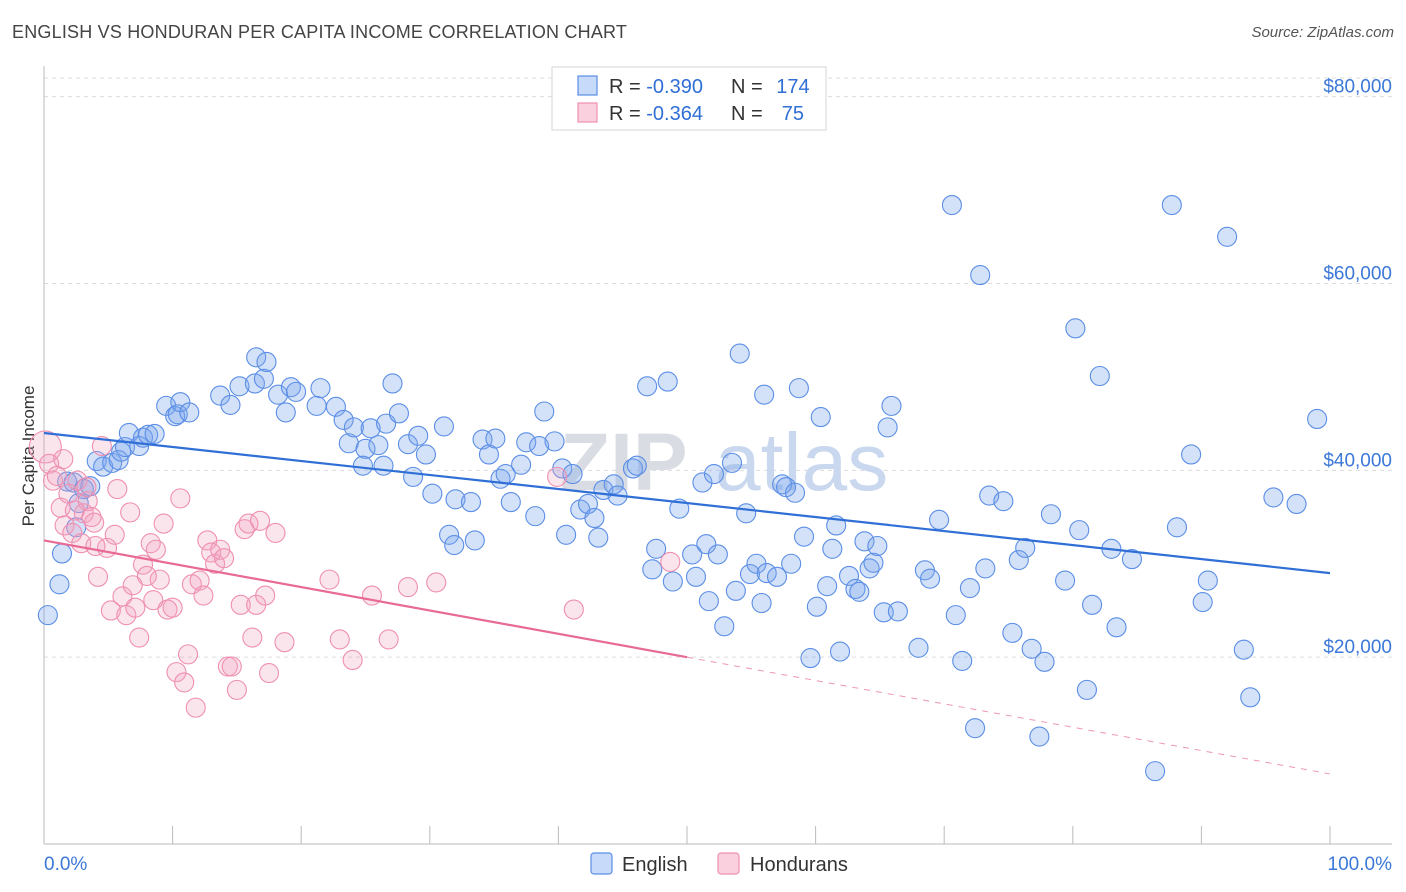  I want to click on legend-swatch-english, so click(587, 85).